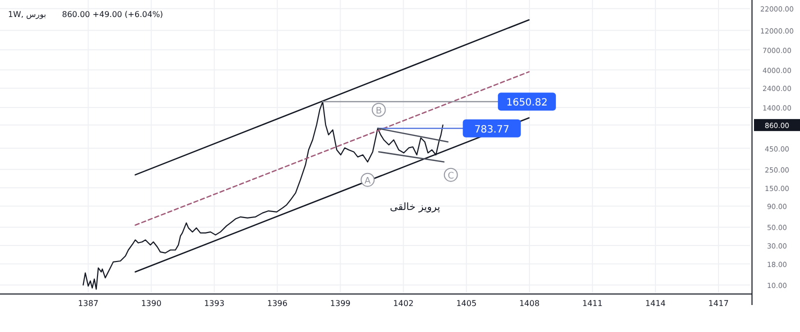  What do you see at coordinates (415, 207) in the screenshot?
I see `annotation: پرویز خالقی` at bounding box center [415, 207].